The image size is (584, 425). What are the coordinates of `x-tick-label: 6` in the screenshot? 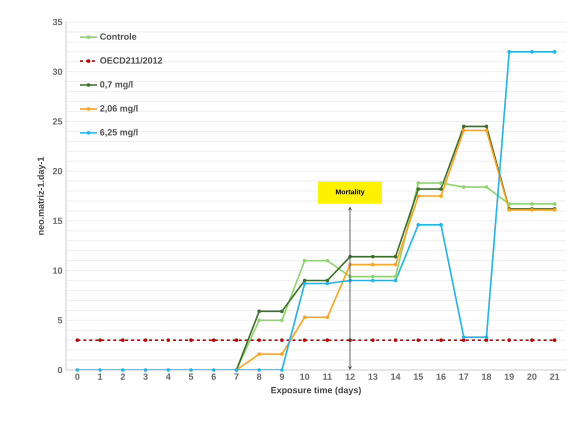 It's located at (214, 377).